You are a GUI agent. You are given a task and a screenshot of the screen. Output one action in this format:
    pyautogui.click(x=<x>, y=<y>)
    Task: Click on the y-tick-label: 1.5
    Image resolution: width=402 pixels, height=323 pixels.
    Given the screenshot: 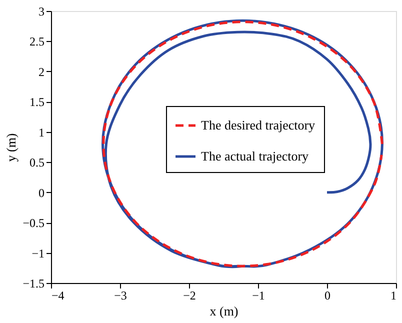 What is the action you would take?
    pyautogui.click(x=37, y=102)
    